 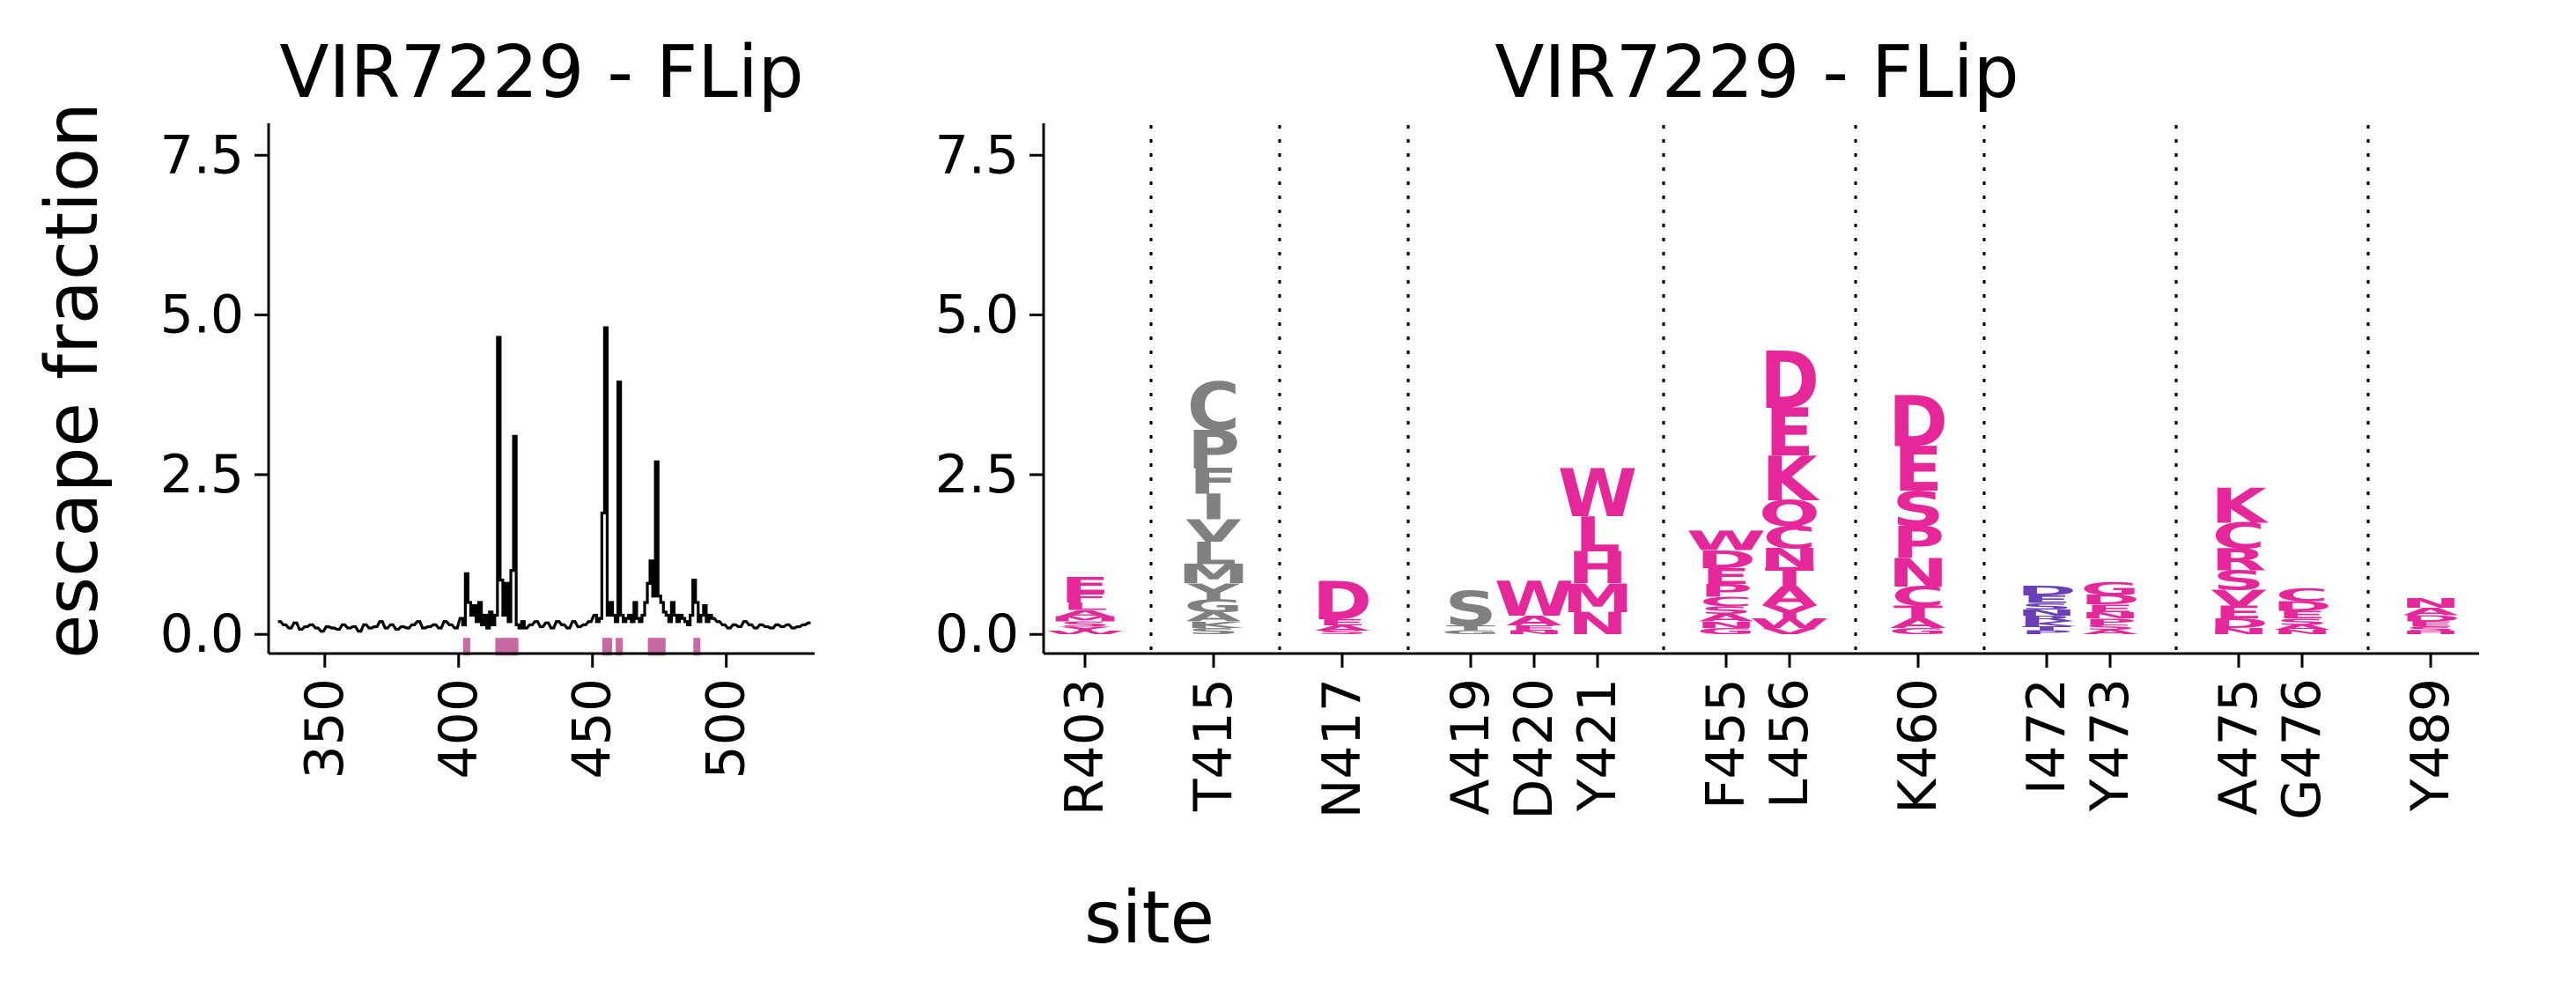 What do you see at coordinates (593, 728) in the screenshot?
I see `left-x-tick-label: 450` at bounding box center [593, 728].